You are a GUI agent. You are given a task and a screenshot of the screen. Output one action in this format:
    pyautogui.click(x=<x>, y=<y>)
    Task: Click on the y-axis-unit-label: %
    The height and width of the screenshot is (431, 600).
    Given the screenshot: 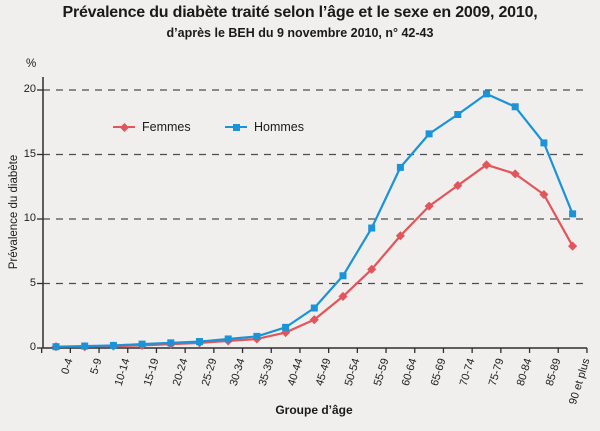 What is the action you would take?
    pyautogui.click(x=31, y=64)
    